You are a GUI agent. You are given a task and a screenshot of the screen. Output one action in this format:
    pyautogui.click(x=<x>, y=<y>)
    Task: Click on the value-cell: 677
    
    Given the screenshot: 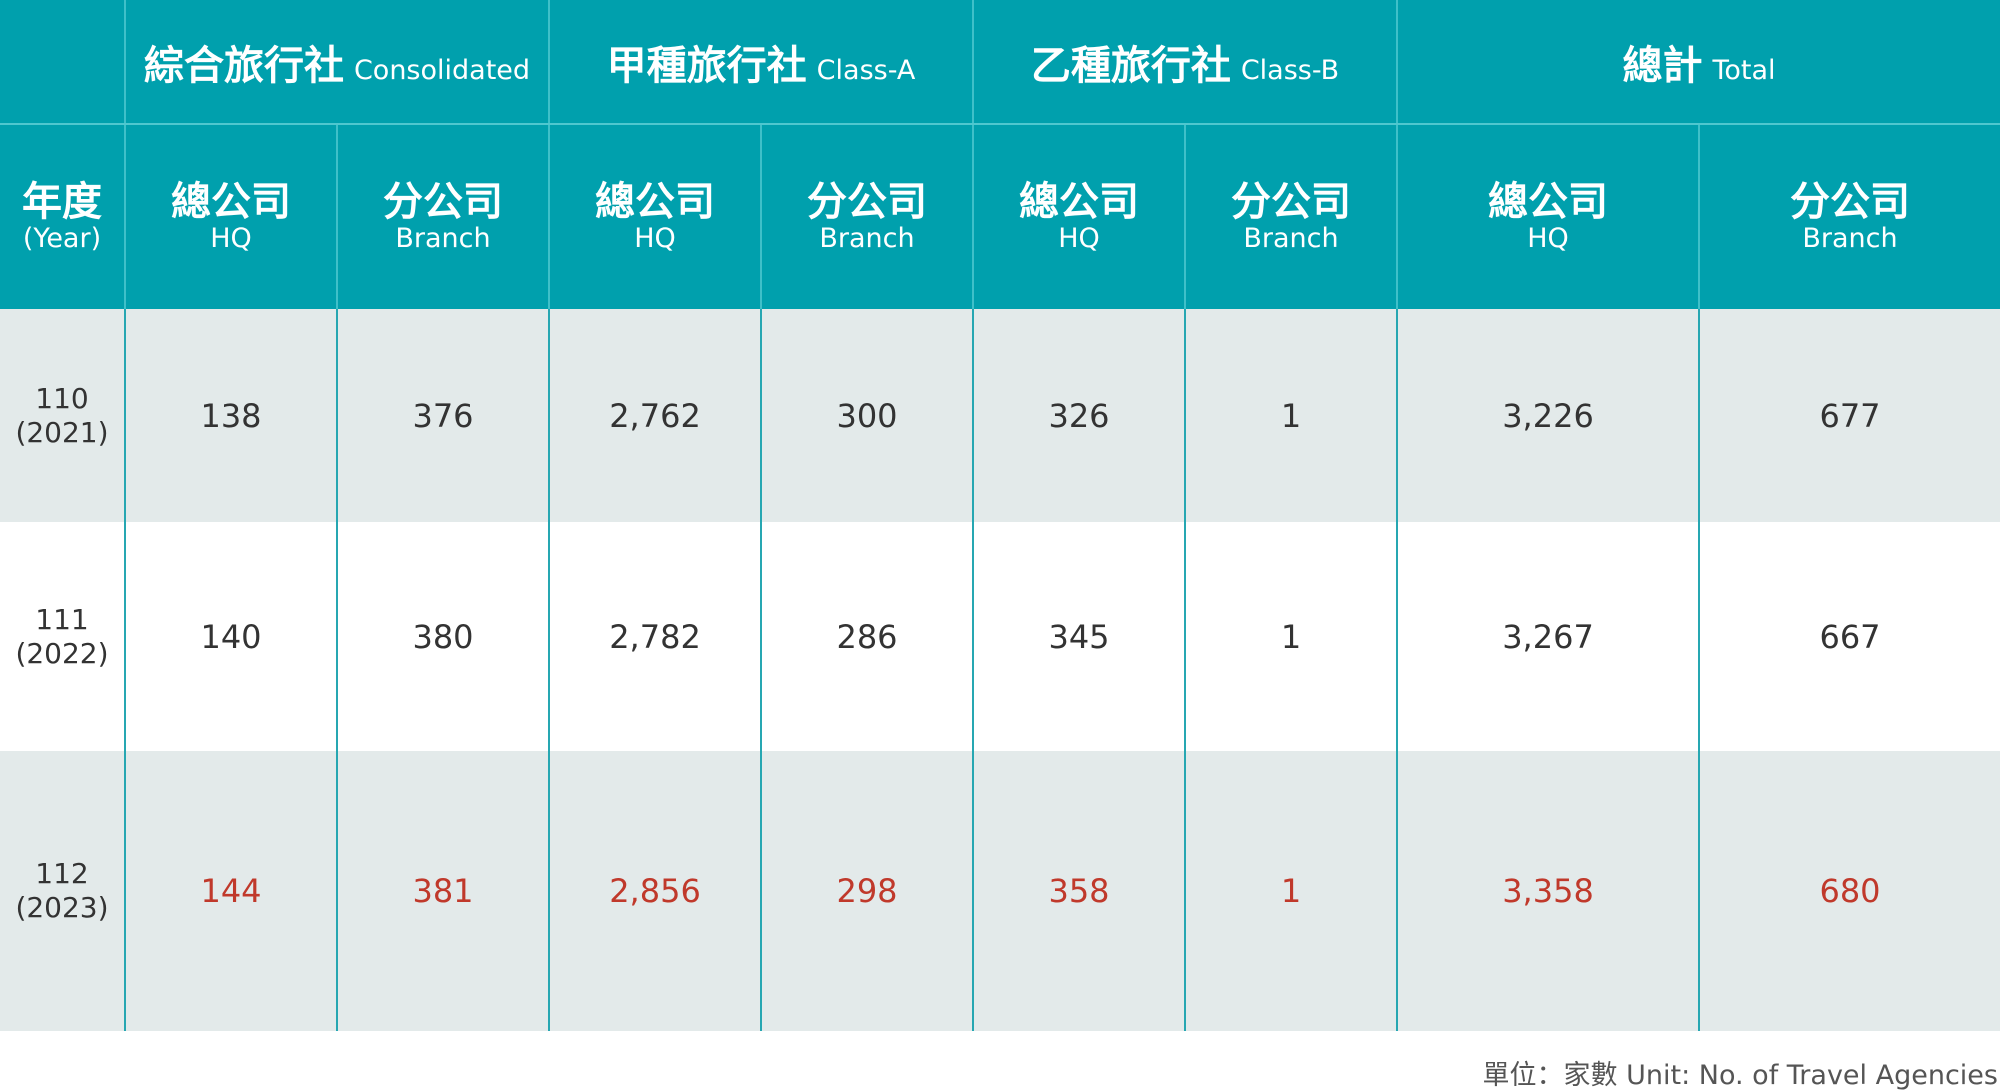 What is the action you would take?
    pyautogui.click(x=1849, y=415)
    